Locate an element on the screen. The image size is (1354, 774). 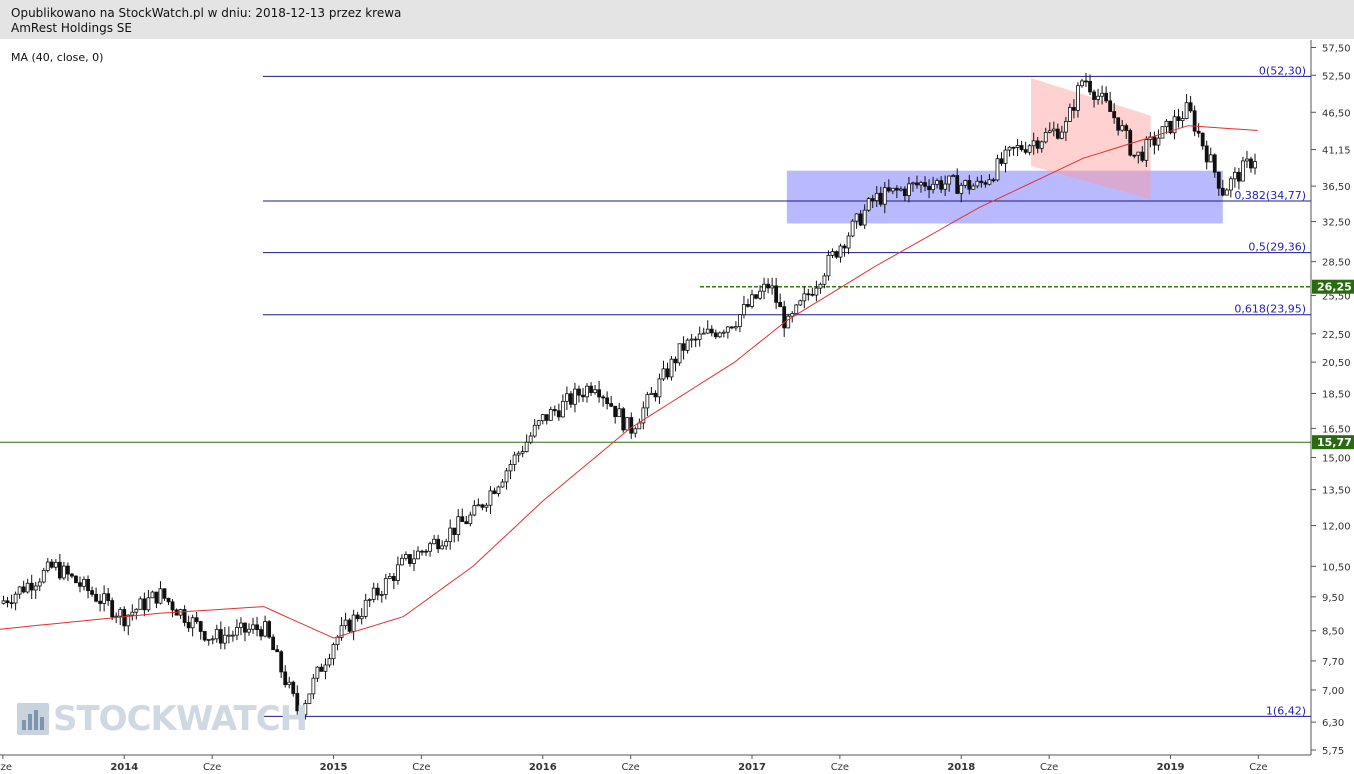
y-tick-label: 32,50 is located at coordinates (1336, 223).